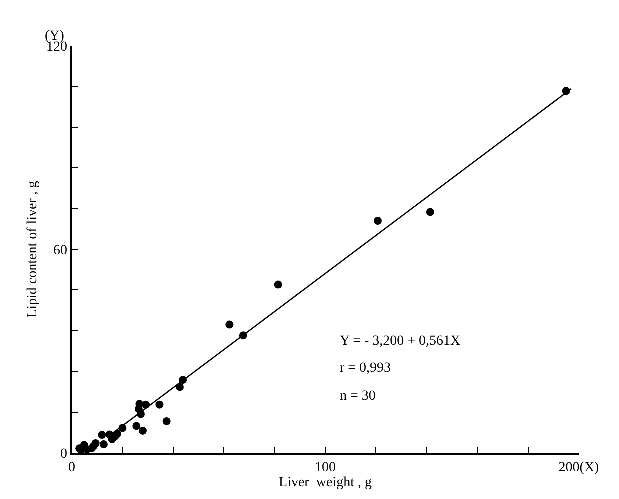 The image size is (619, 499). What do you see at coordinates (579, 468) in the screenshot?
I see `x-tick-label: 200(X)` at bounding box center [579, 468].